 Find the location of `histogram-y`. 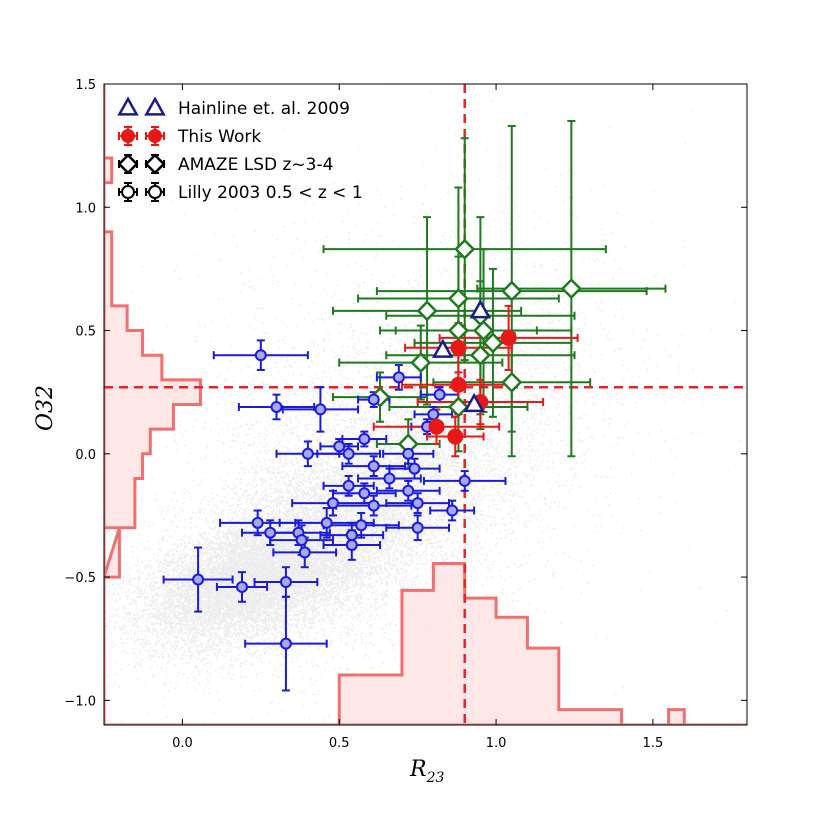

histogram-y is located at coordinates (153, 404).